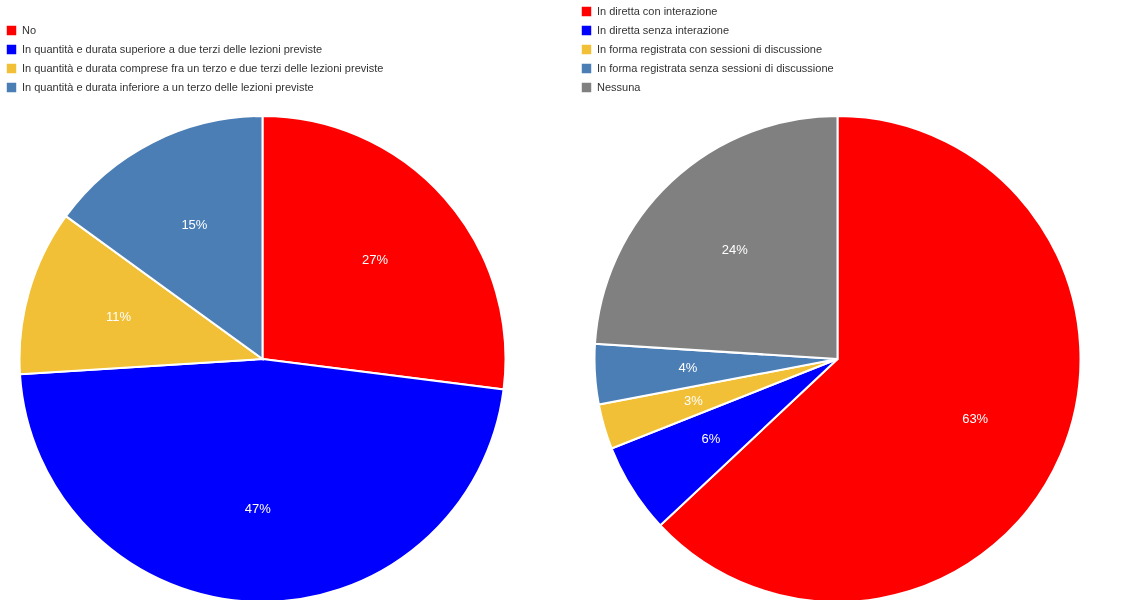 Image resolution: width=1132 pixels, height=600 pixels. What do you see at coordinates (688, 368) in the screenshot?
I see `data-label: 4%` at bounding box center [688, 368].